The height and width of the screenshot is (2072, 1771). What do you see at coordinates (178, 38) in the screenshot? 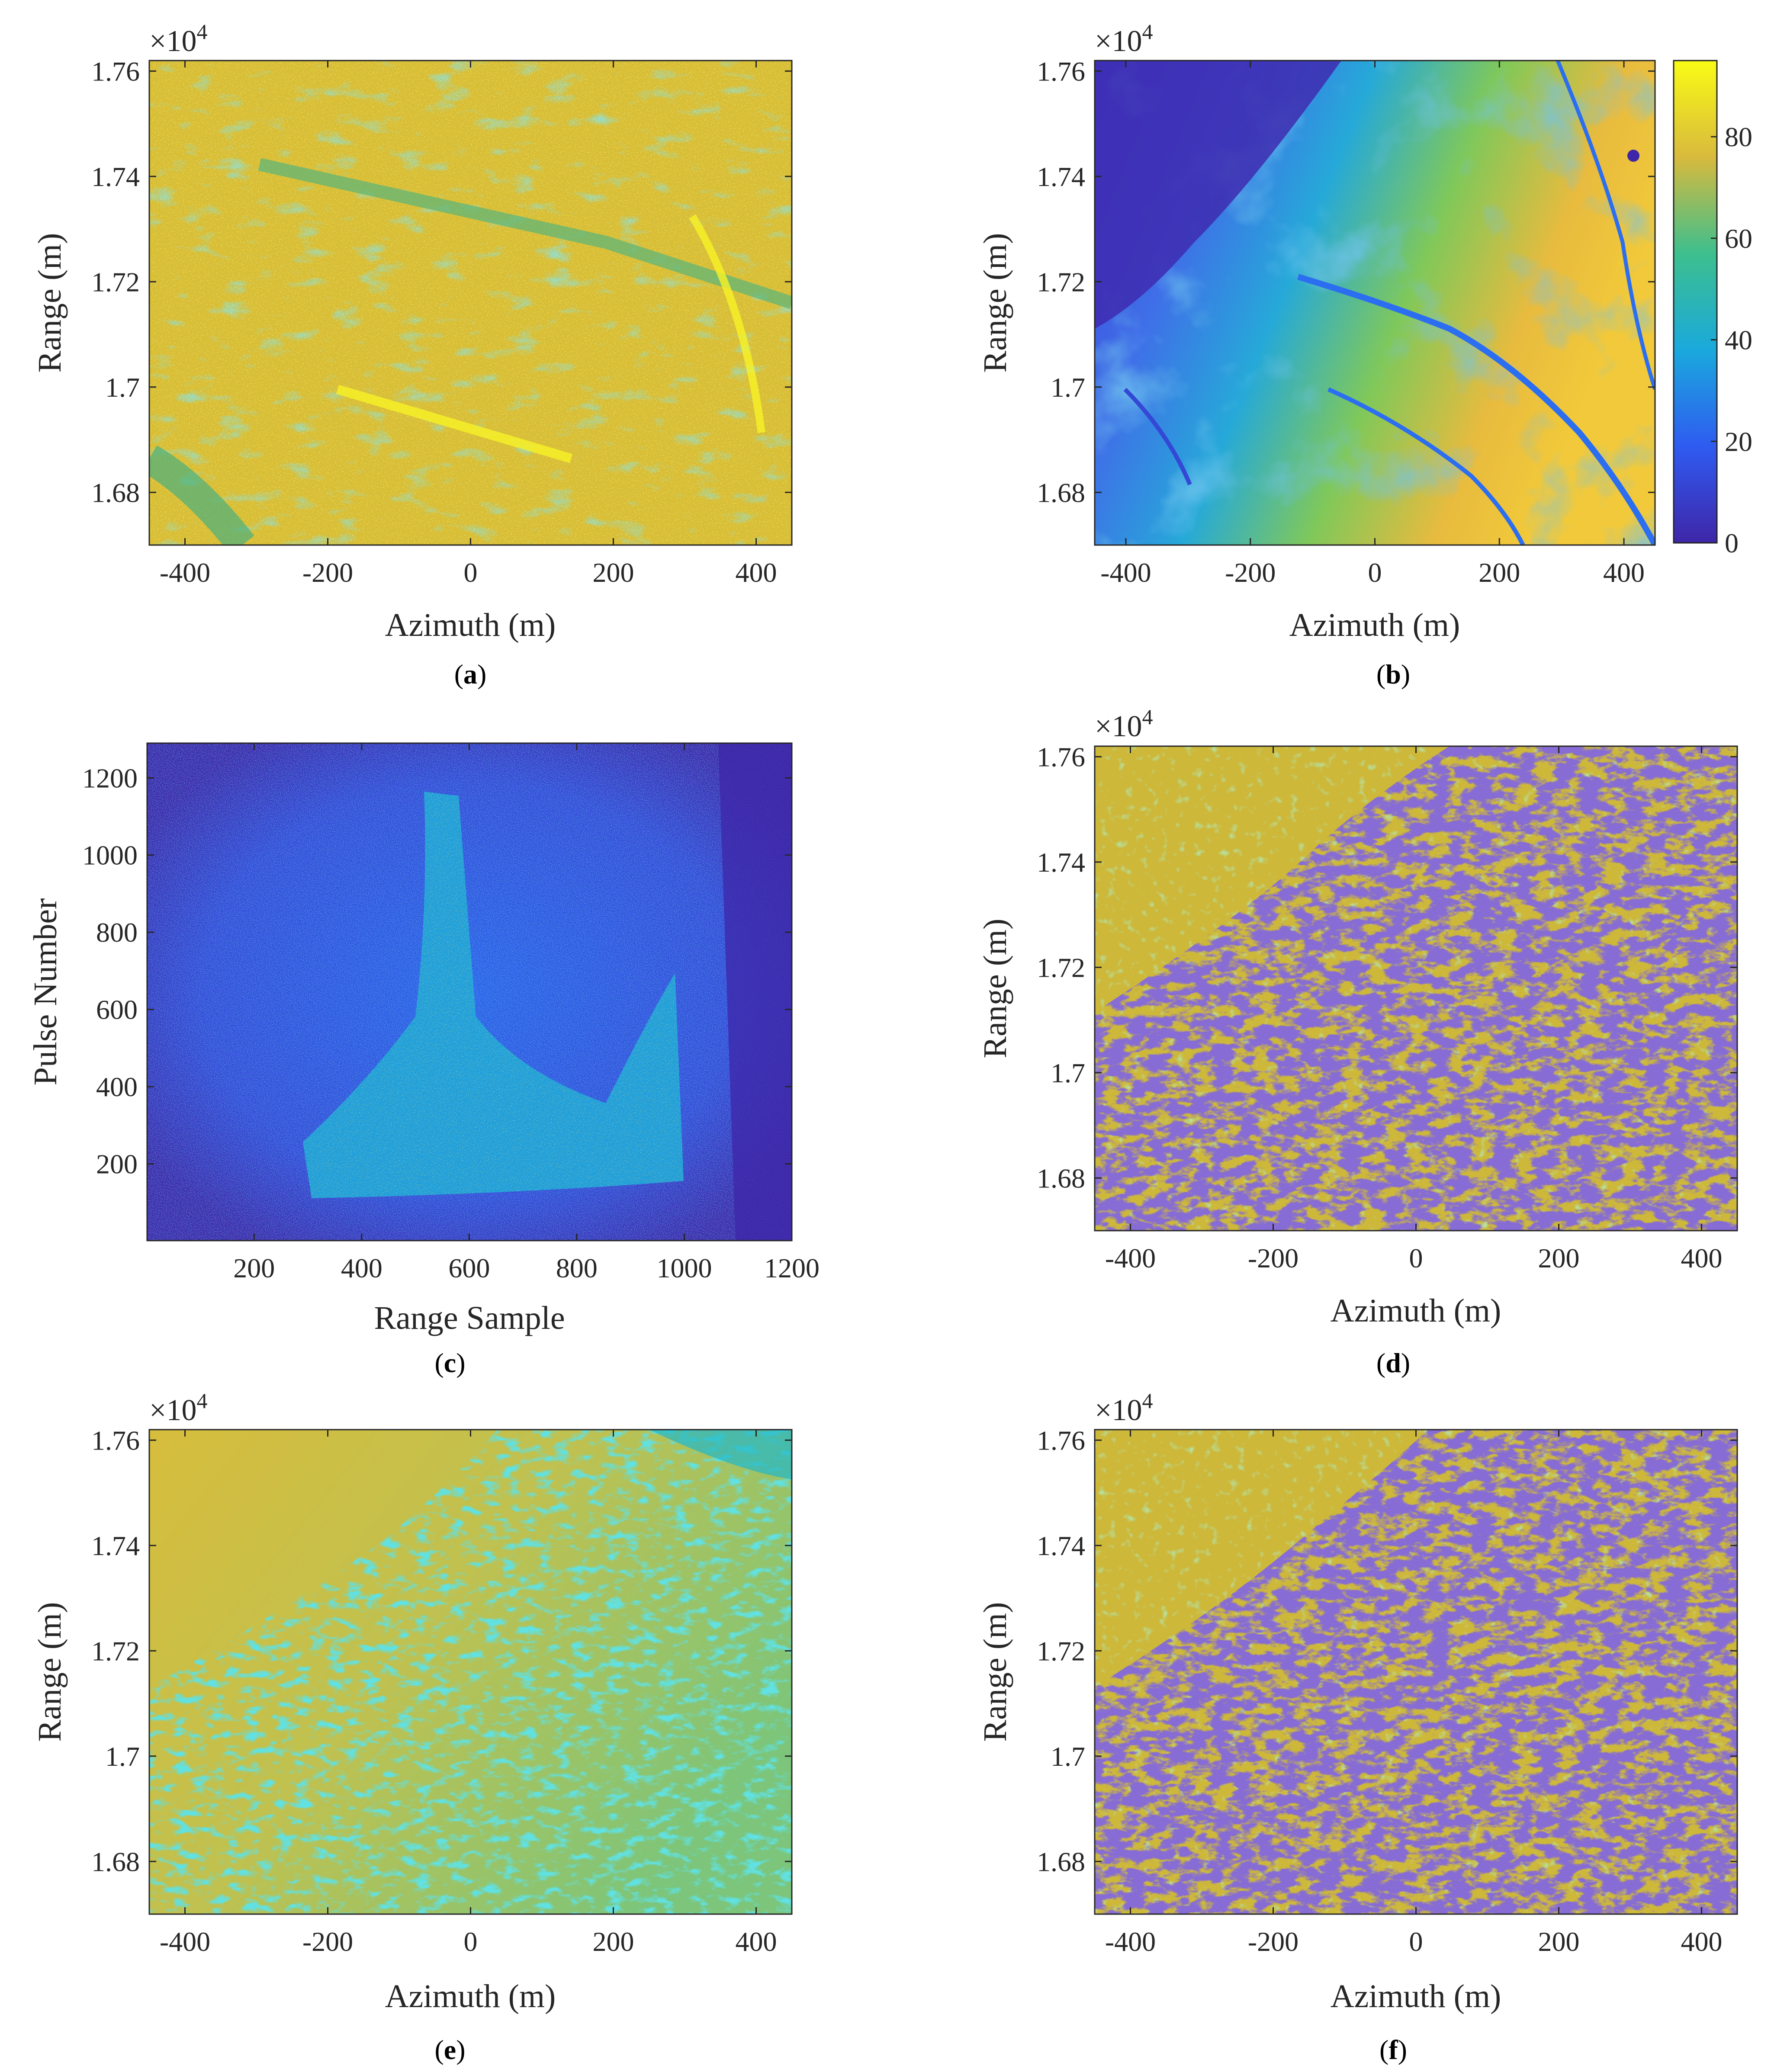
I see `panel-a-exponent: ×10⁴` at bounding box center [178, 38].